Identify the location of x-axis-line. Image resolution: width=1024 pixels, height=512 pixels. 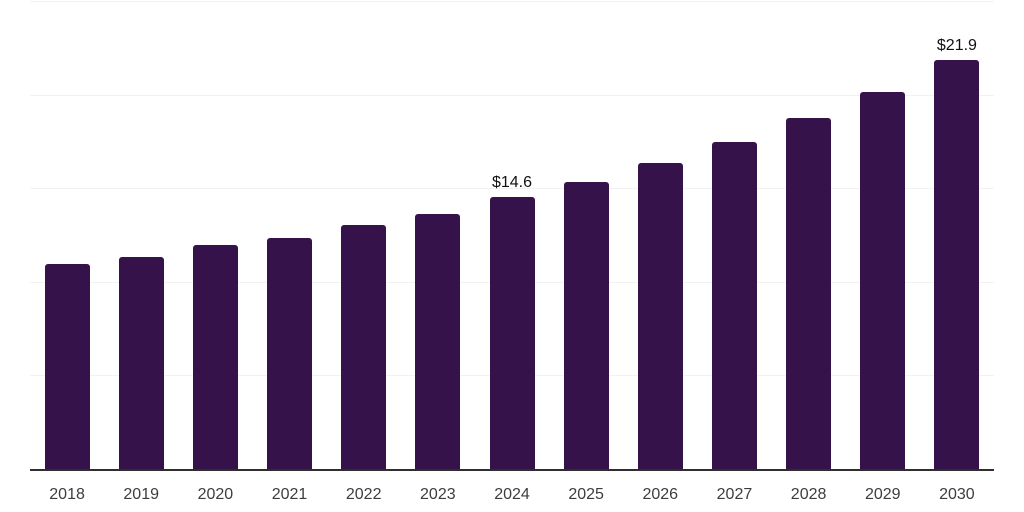
(512, 470).